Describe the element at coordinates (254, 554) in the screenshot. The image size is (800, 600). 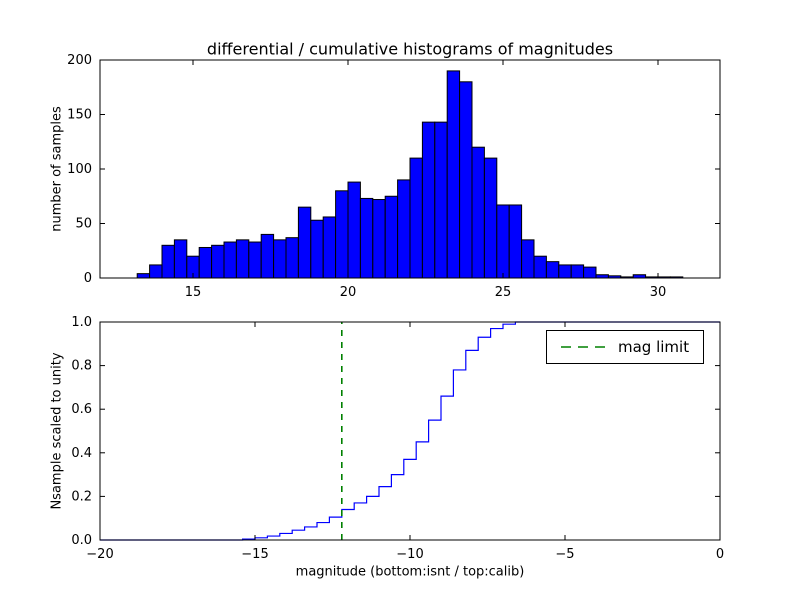
I see `svg-text: −15` at that location.